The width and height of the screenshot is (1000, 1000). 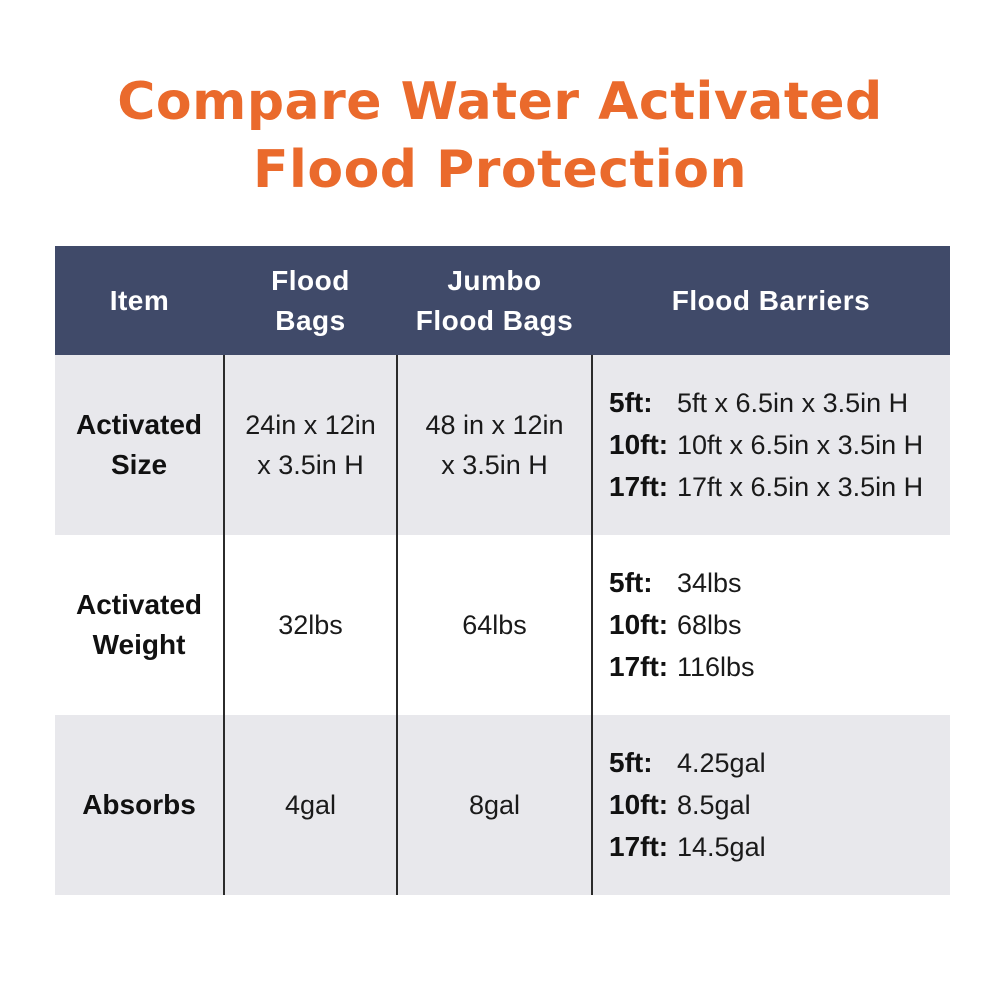 What do you see at coordinates (310, 625) in the screenshot?
I see `cell-flood-bags: 32lbs` at bounding box center [310, 625].